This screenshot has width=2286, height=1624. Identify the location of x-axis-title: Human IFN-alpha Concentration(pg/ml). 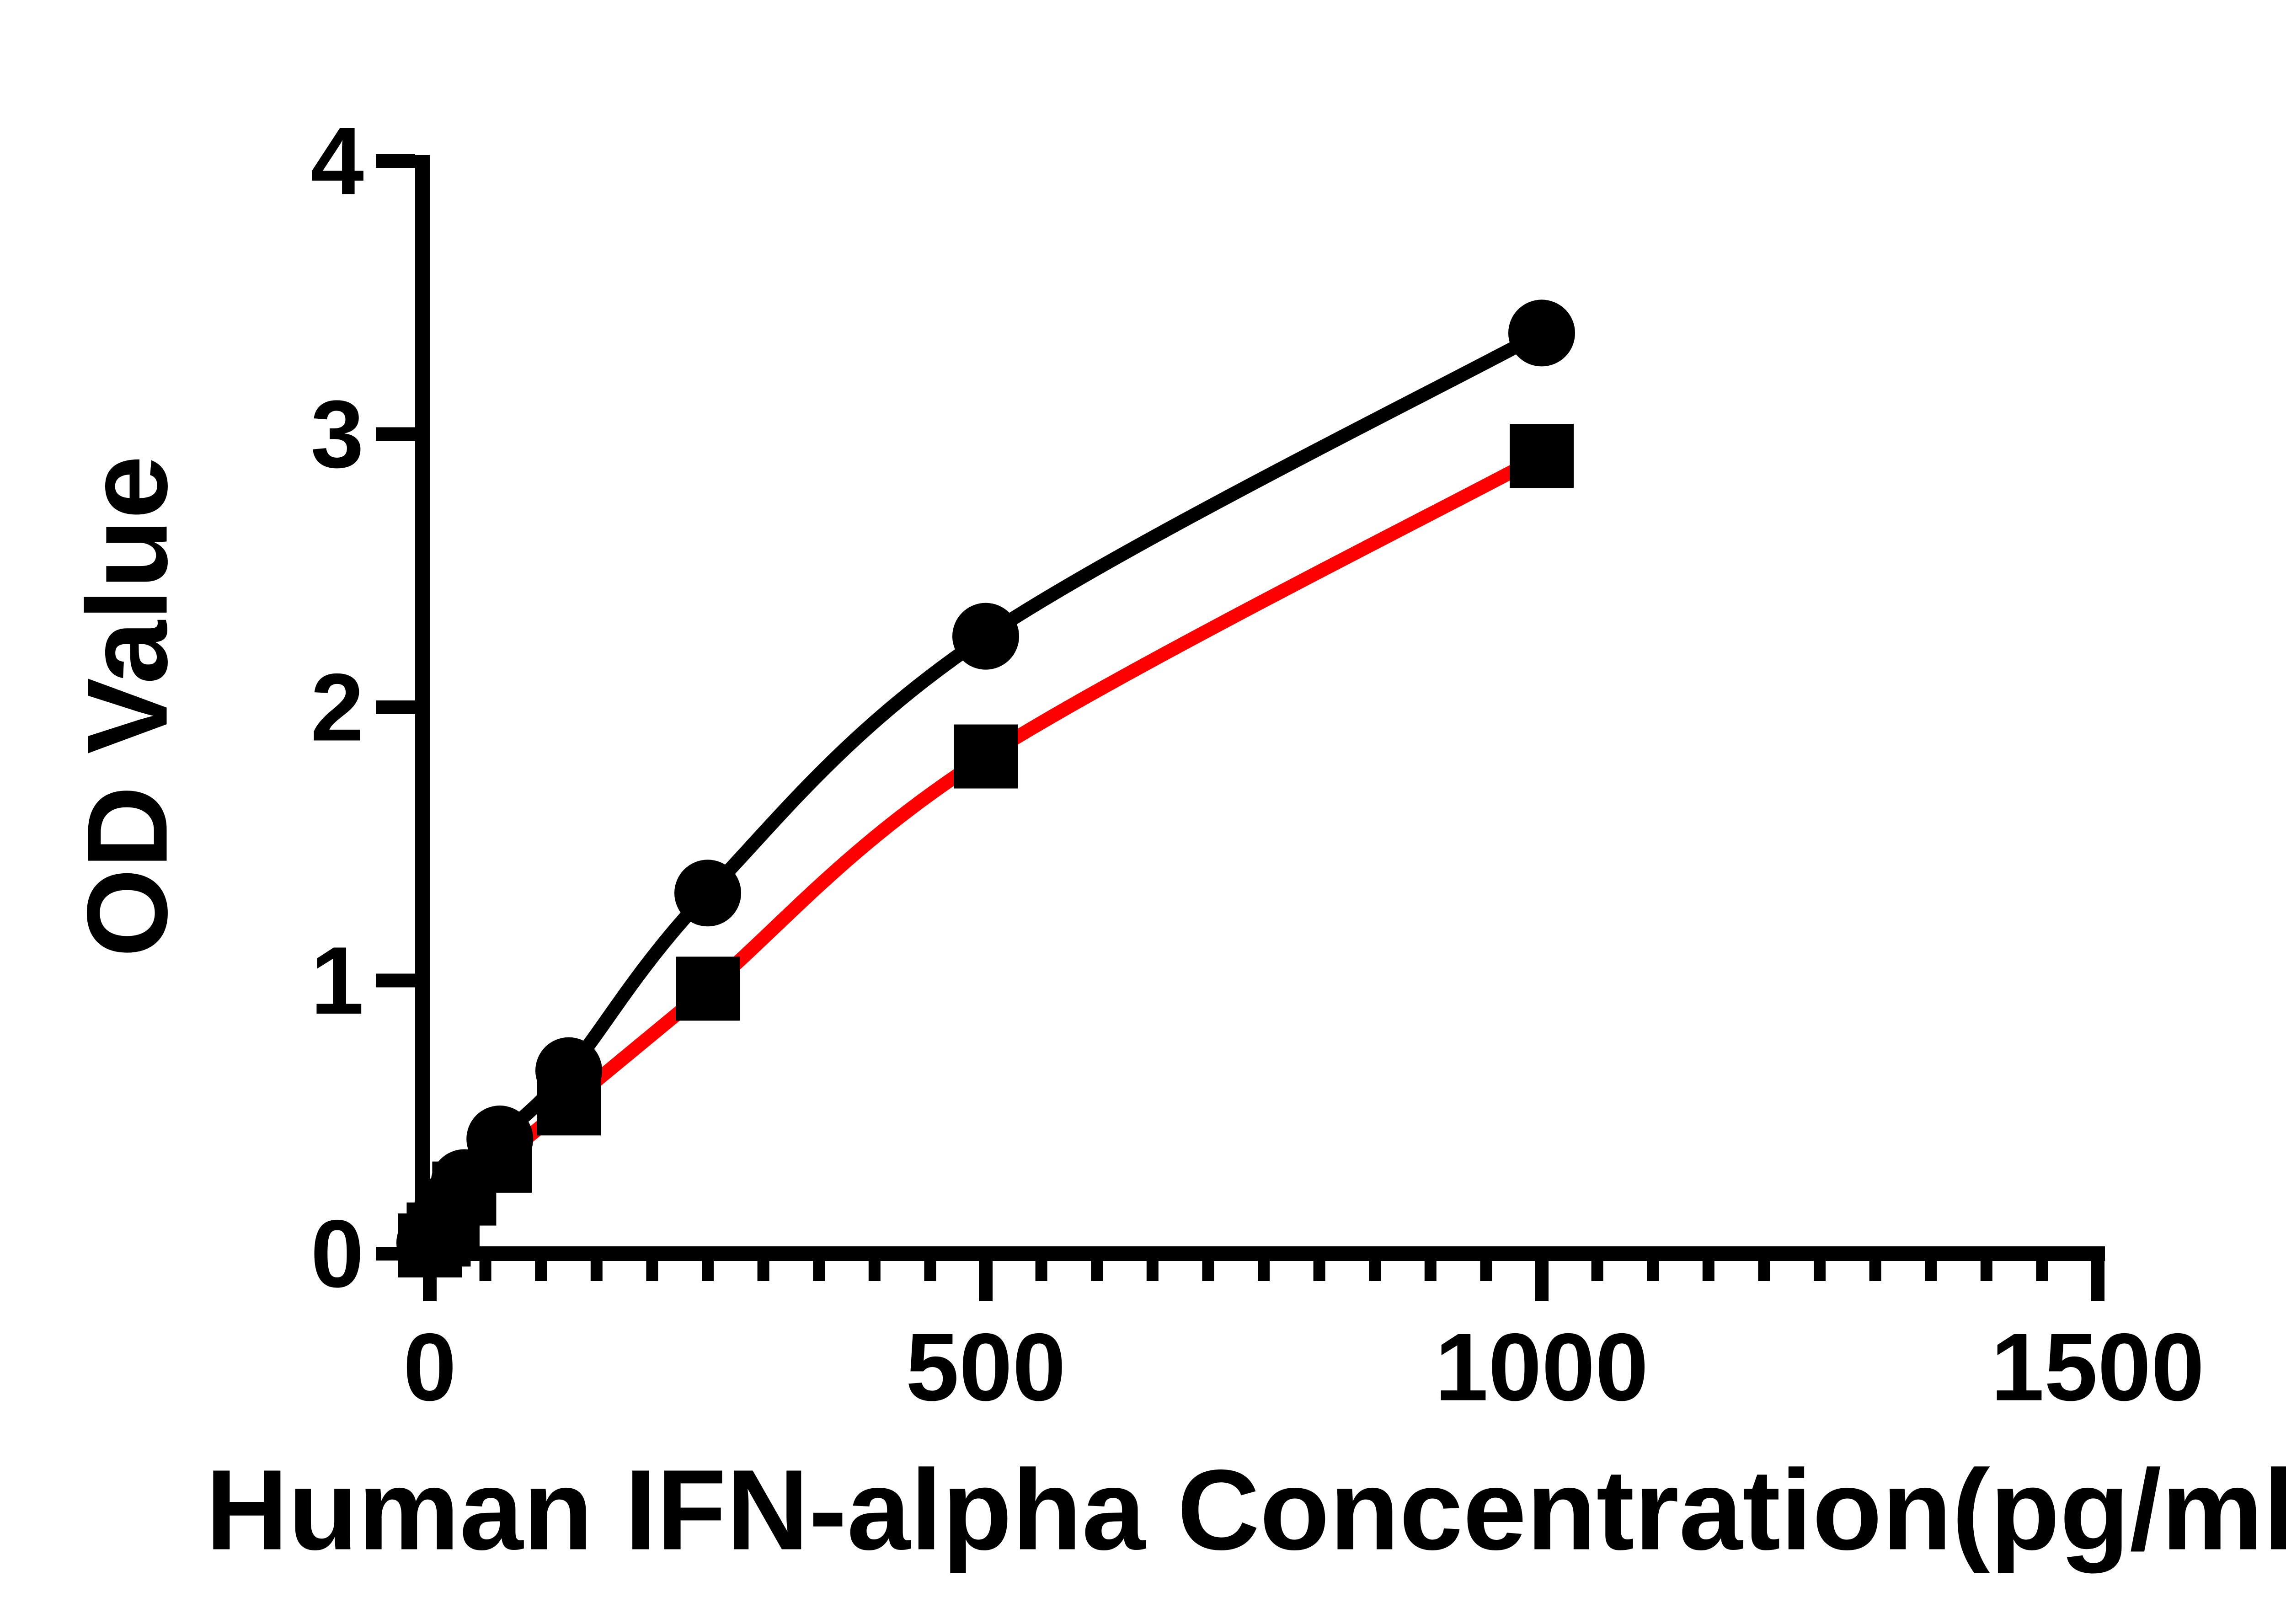
(1246, 1510).